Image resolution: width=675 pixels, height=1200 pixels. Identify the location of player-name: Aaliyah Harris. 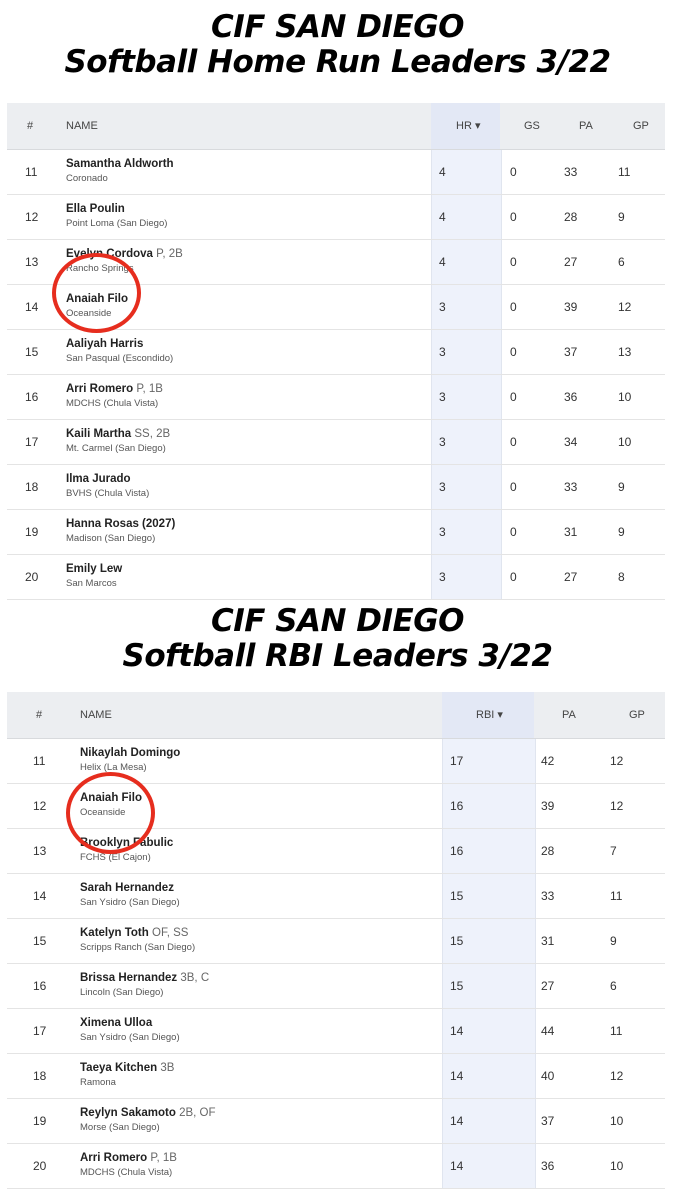
(119, 344).